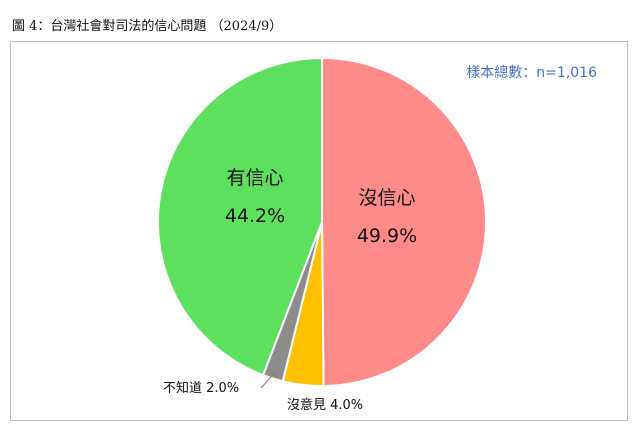 The height and width of the screenshot is (438, 643). I want to click on sample-size-note: 樣本總數：n=1,016, so click(531, 73).